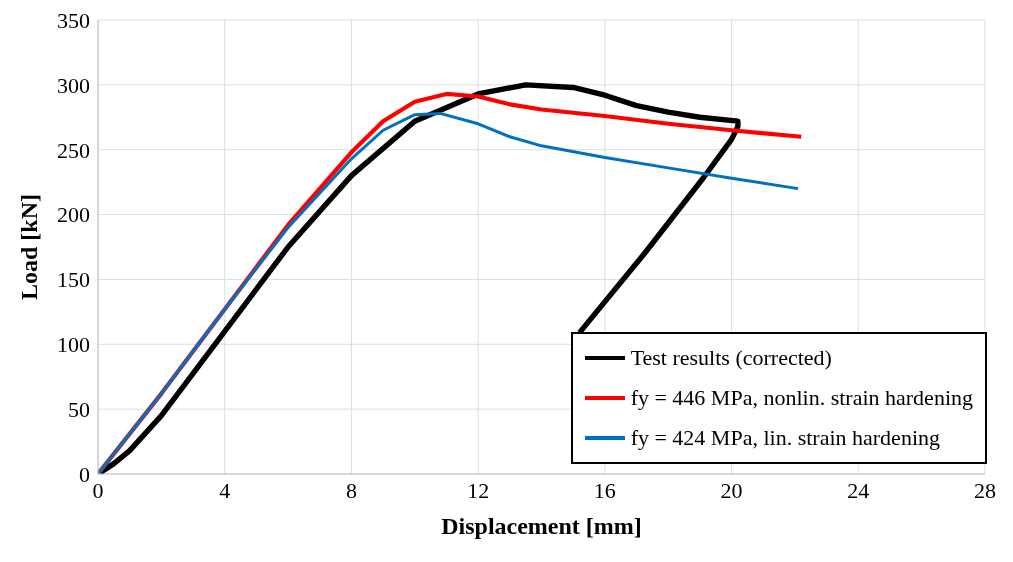 This screenshot has width=1013, height=562. What do you see at coordinates (73, 280) in the screenshot?
I see `y-tick-label: 150` at bounding box center [73, 280].